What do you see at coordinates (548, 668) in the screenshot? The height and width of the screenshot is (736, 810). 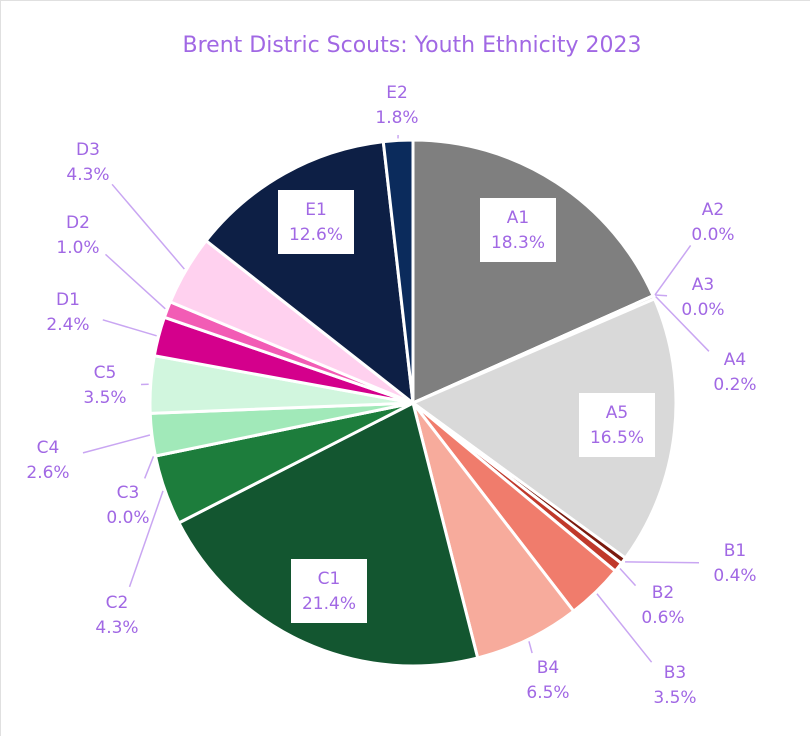 I see `slice-category: B4` at bounding box center [548, 668].